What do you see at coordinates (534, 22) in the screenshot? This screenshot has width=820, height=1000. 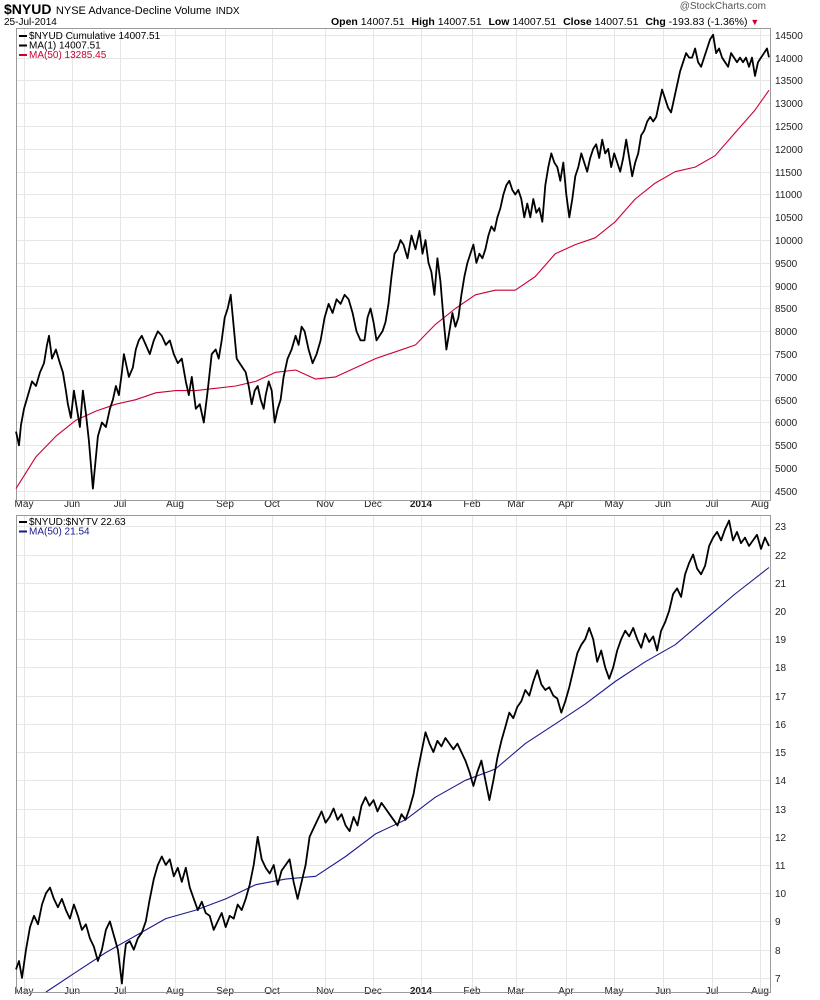 I see `low-value: 14007.51` at bounding box center [534, 22].